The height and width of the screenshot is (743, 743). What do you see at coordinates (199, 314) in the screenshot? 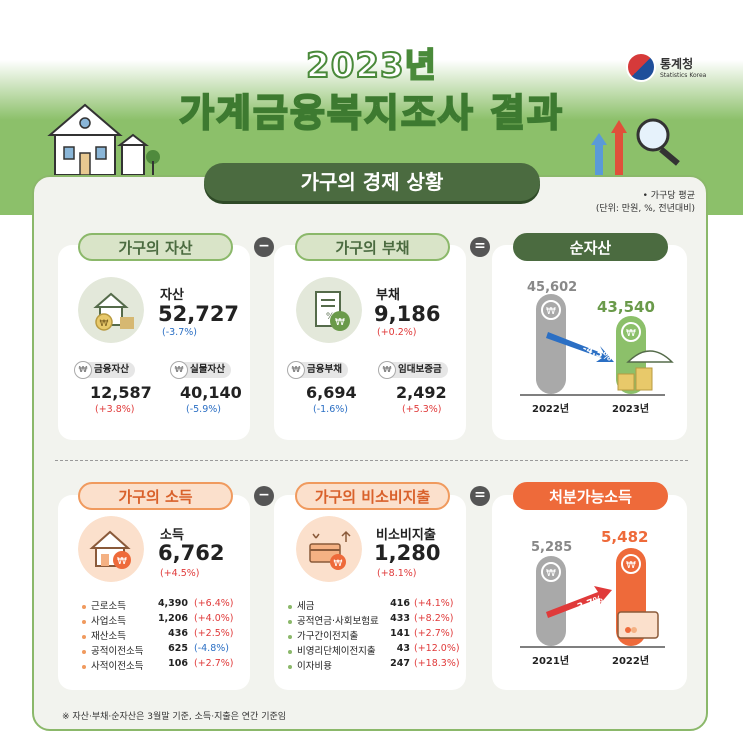
I see `assets-value: 52,727` at bounding box center [199, 314].